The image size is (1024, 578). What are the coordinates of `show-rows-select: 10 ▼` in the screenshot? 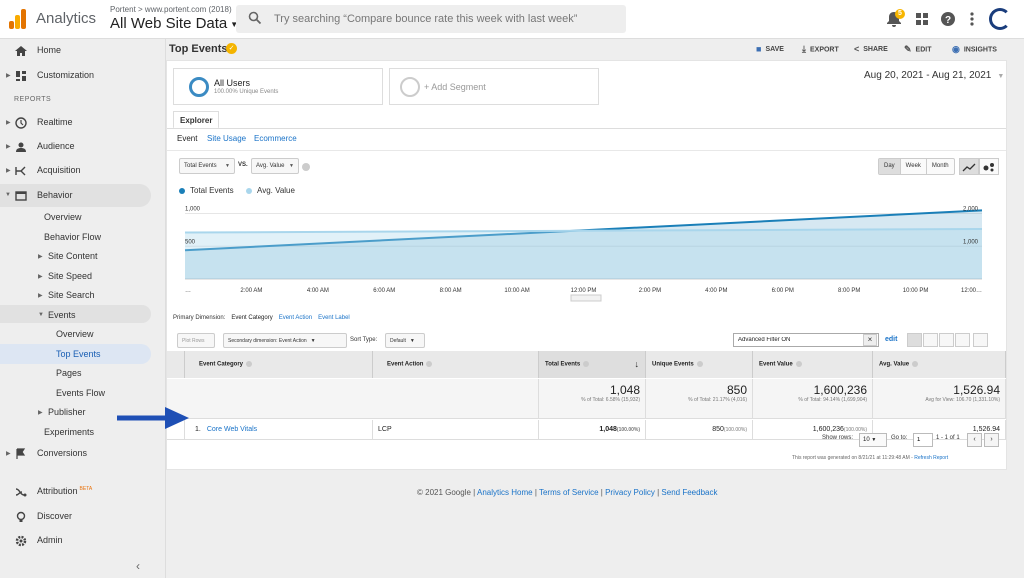 It's located at (873, 440).